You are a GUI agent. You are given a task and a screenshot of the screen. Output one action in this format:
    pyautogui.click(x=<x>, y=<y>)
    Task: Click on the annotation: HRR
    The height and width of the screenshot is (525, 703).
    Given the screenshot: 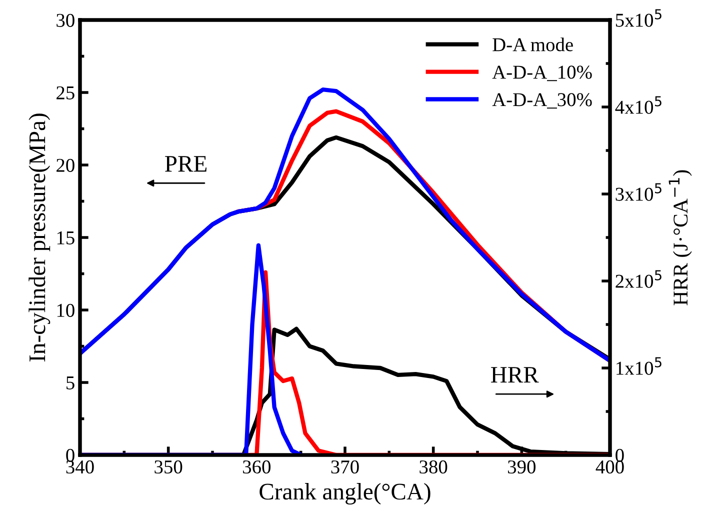 What is the action you would take?
    pyautogui.click(x=515, y=375)
    